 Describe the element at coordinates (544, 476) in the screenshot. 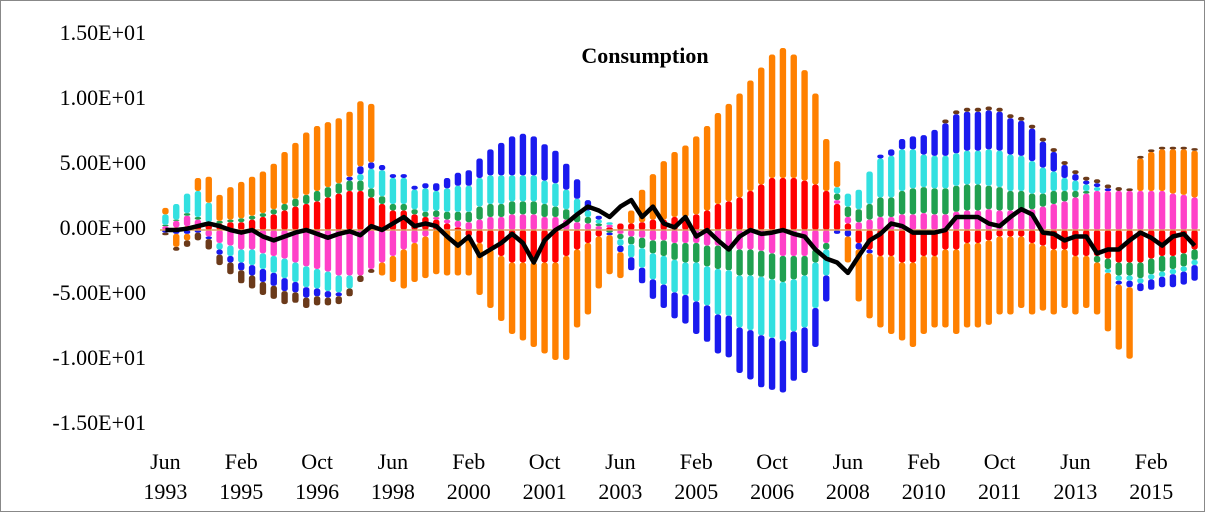

I see `x-tick-label: Oct 2001` at that location.